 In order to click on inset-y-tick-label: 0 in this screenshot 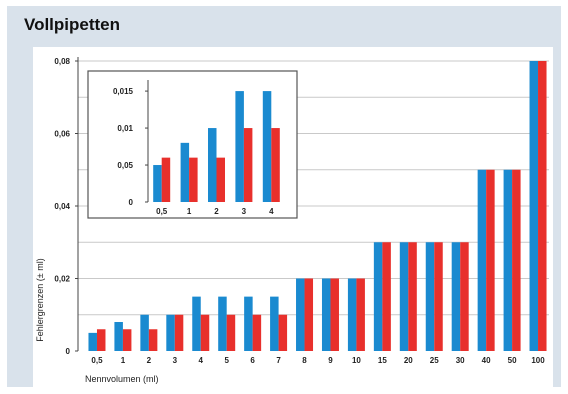, I will do `click(131, 202)`.